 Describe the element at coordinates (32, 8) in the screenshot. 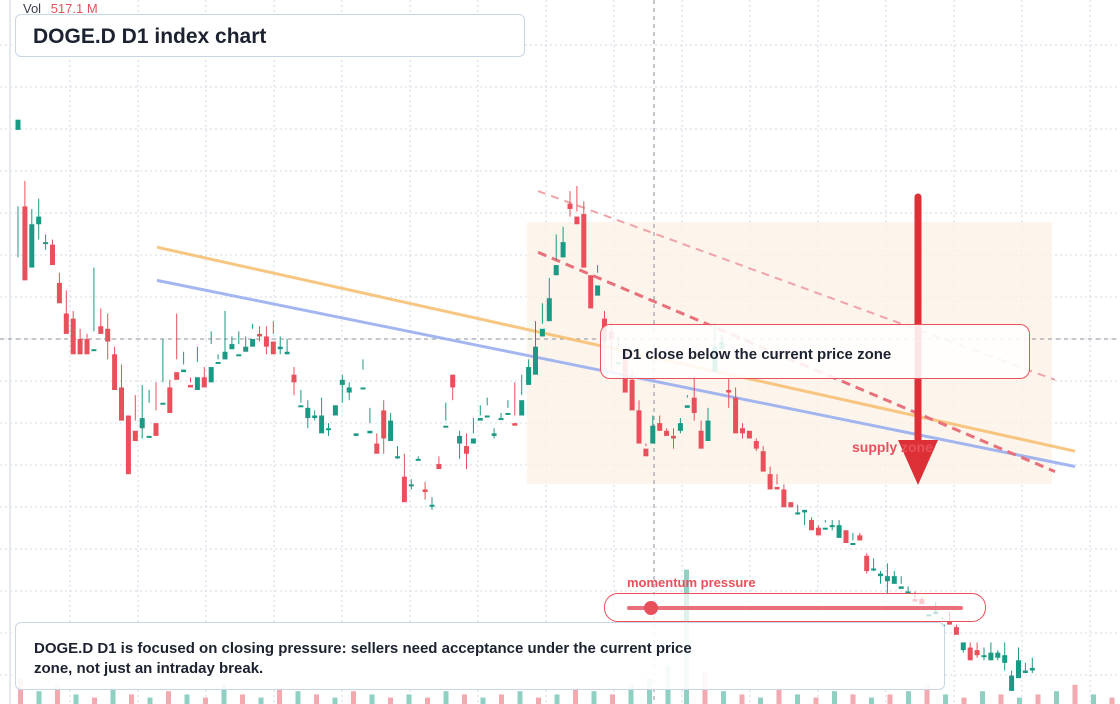

I see `volume-label: Vol` at that location.